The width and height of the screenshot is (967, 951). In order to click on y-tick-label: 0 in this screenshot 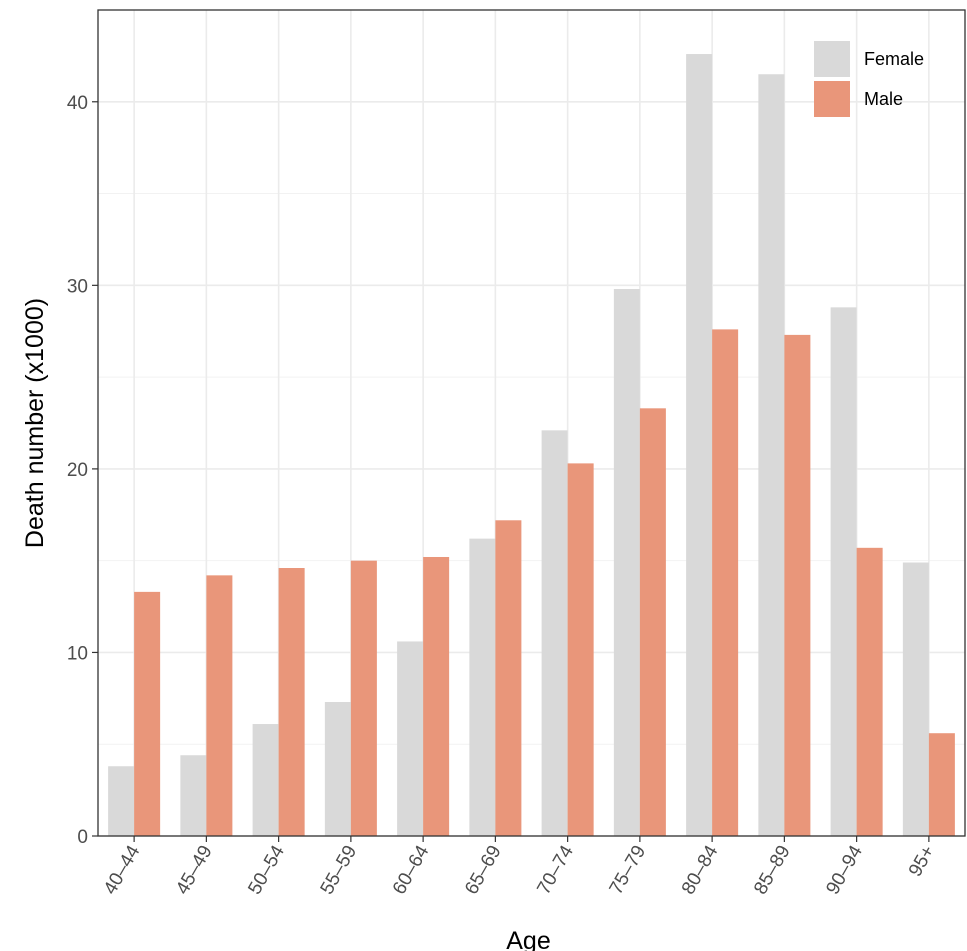, I will do `click(82, 837)`.